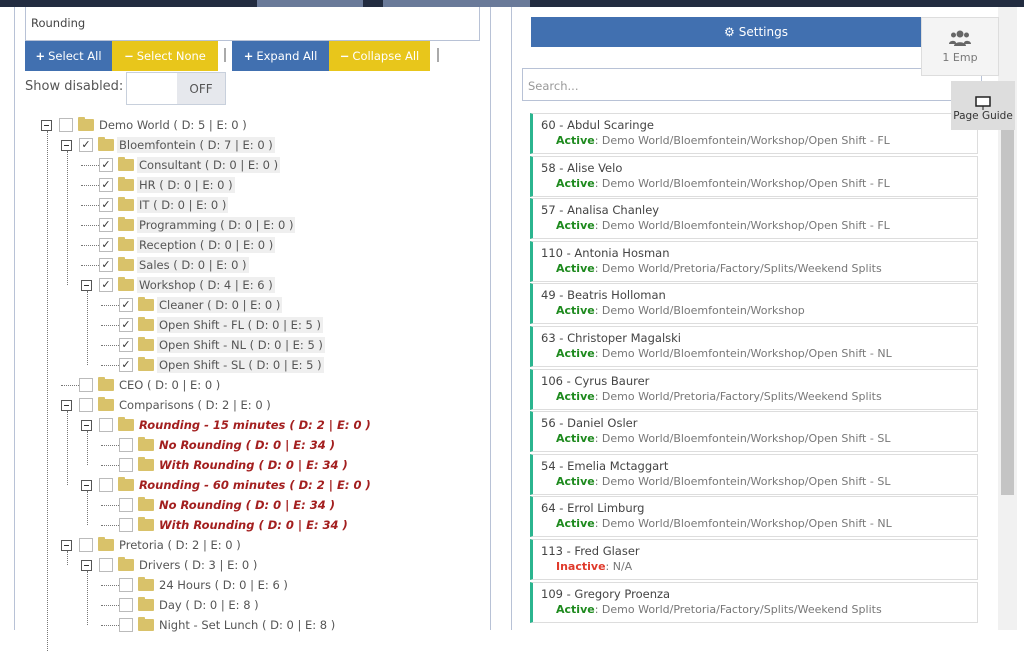 The image size is (1024, 651). What do you see at coordinates (220, 305) in the screenshot?
I see `node-label: Cleaner ( D: 0 | E: 0 )` at bounding box center [220, 305].